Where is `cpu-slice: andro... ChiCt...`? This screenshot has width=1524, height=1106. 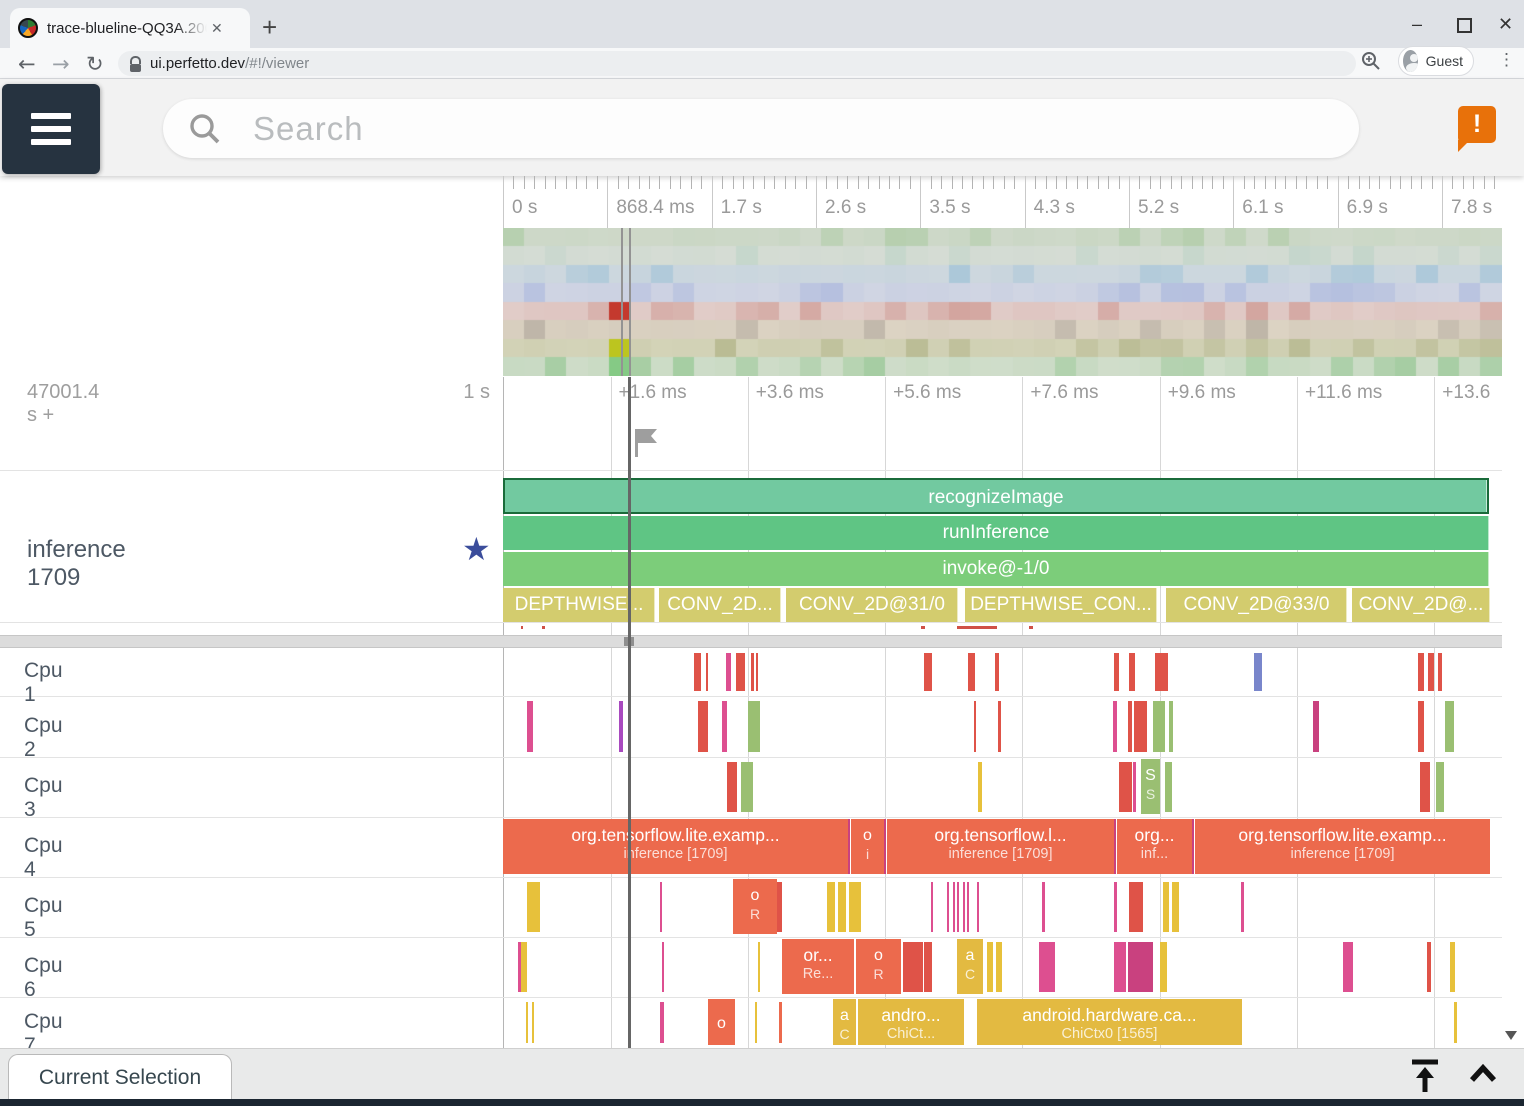
cpu-slice: andro... ChiCt... is located at coordinates (911, 1022).